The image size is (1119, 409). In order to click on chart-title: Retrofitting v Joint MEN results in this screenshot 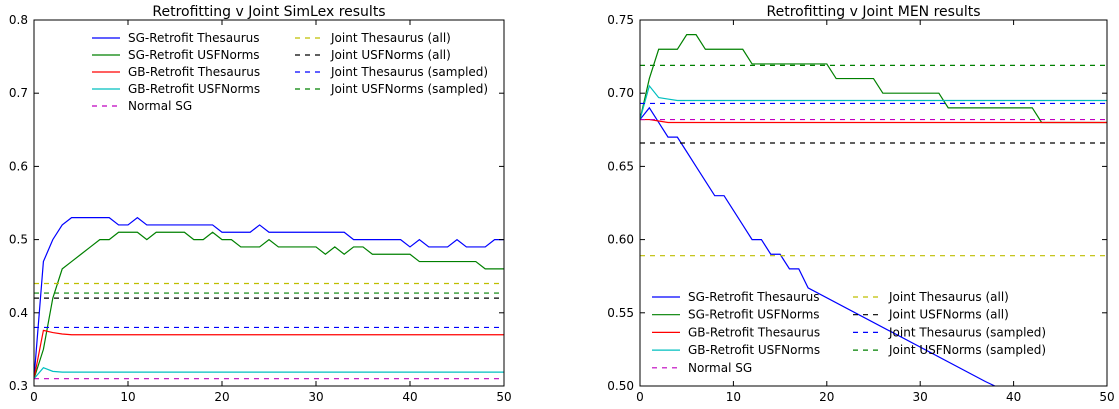, I will do `click(874, 12)`.